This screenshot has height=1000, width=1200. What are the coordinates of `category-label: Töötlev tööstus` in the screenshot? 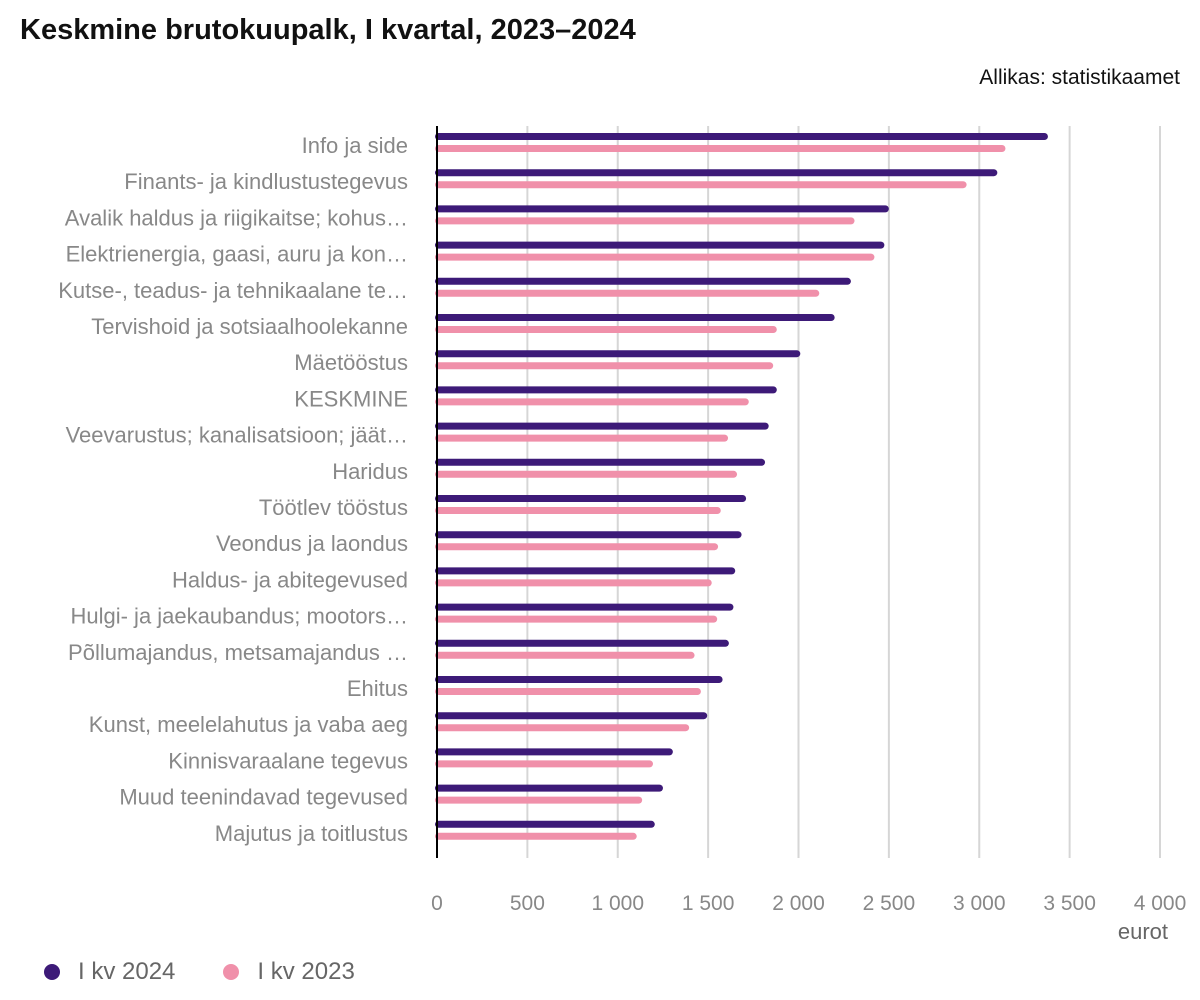 It's located at (333, 507).